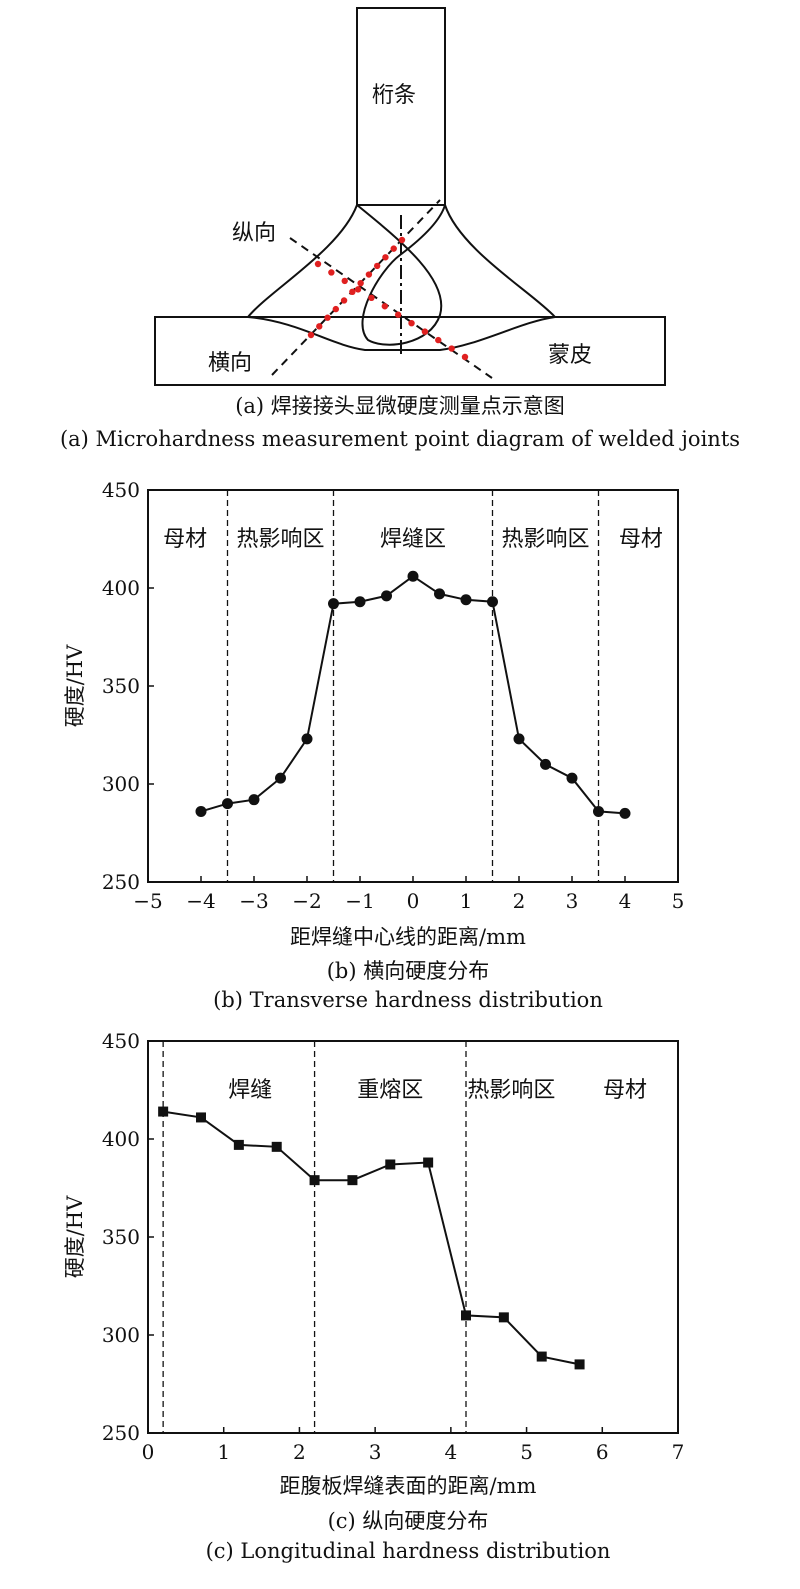 The height and width of the screenshot is (1589, 800). I want to click on transverse-points, so click(356, 287).